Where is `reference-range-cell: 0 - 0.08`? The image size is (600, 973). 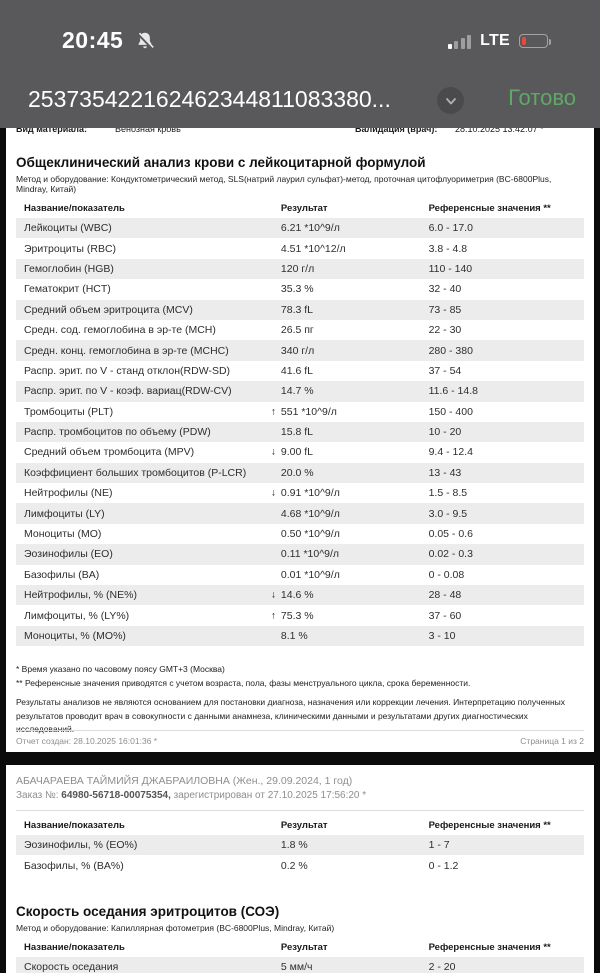
reference-range-cell: 0 - 0.08 is located at coordinates (446, 574).